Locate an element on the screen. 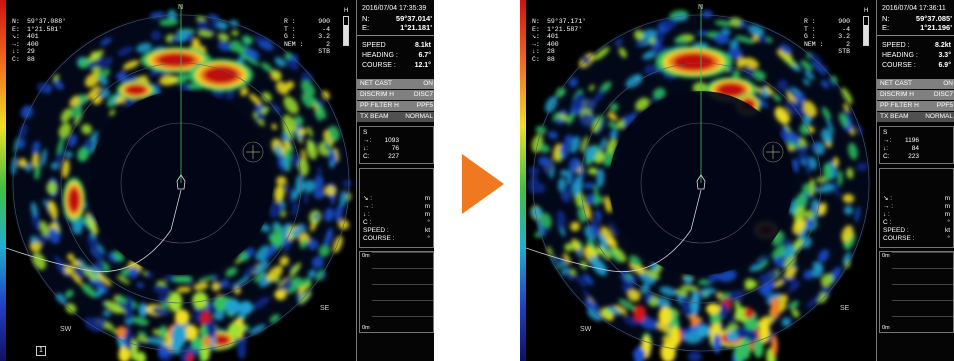 The width and height of the screenshot is (954, 361). speed-readout: SPEED 8.1kt HEADING :6.7° COURSE :12.1° is located at coordinates (396, 55).